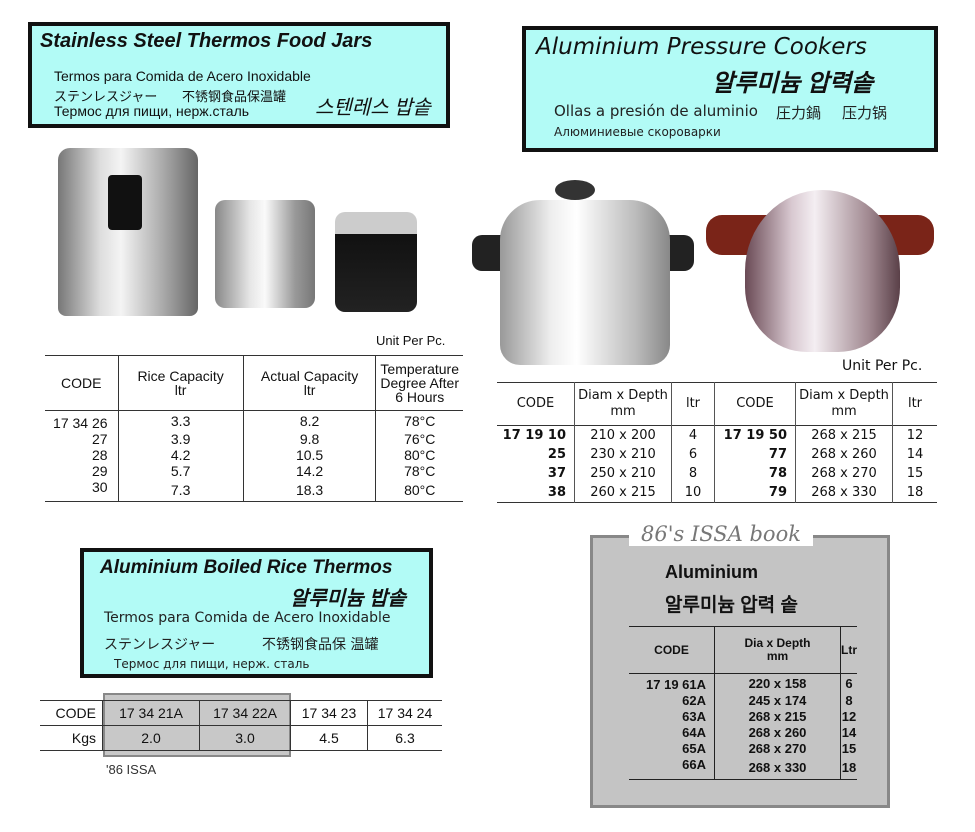 Image resolution: width=975 pixels, height=832 pixels. Describe the element at coordinates (656, 111) in the screenshot. I see `pressure-cookers-spanish: Ollas a presión de aluminio` at that location.